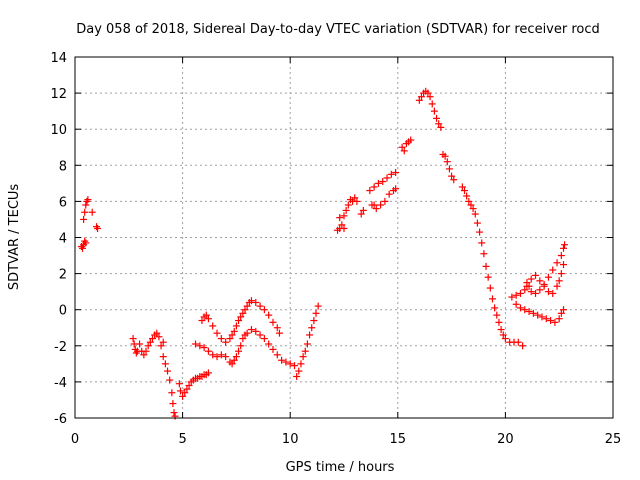 The image size is (640, 480). Describe the element at coordinates (60, 419) in the screenshot. I see `y-tick-label: -6` at that location.